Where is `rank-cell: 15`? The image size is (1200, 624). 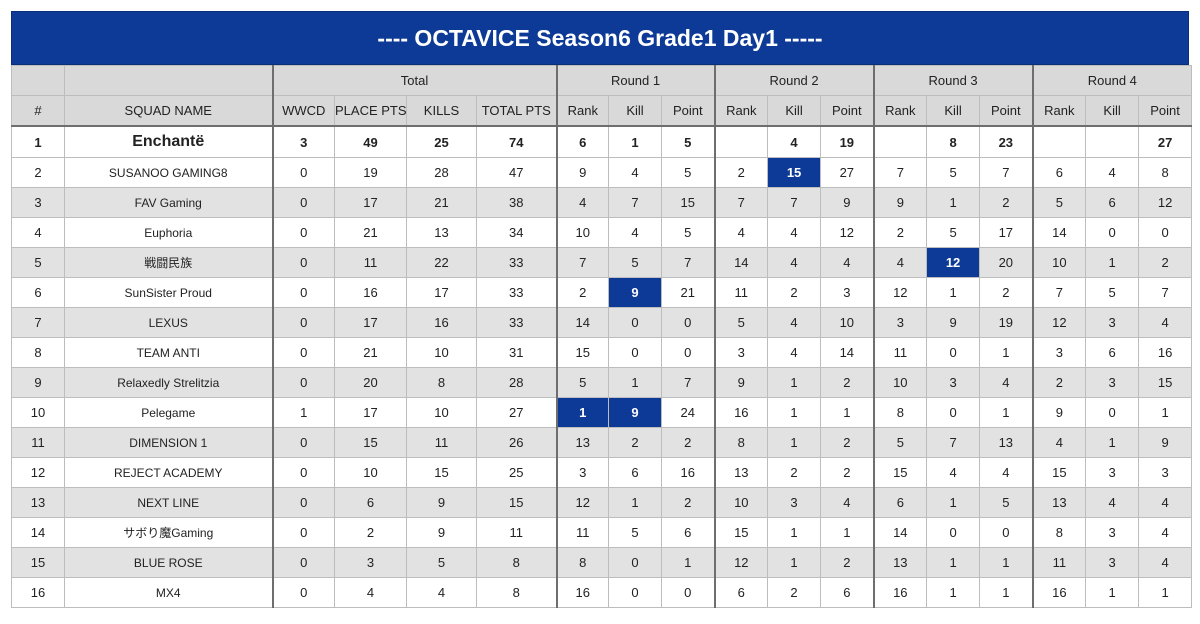
rank-cell: 15 is located at coordinates (38, 562).